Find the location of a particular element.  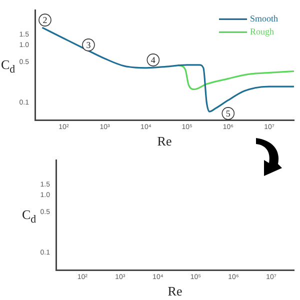

annotation: 4 is located at coordinates (153, 59).